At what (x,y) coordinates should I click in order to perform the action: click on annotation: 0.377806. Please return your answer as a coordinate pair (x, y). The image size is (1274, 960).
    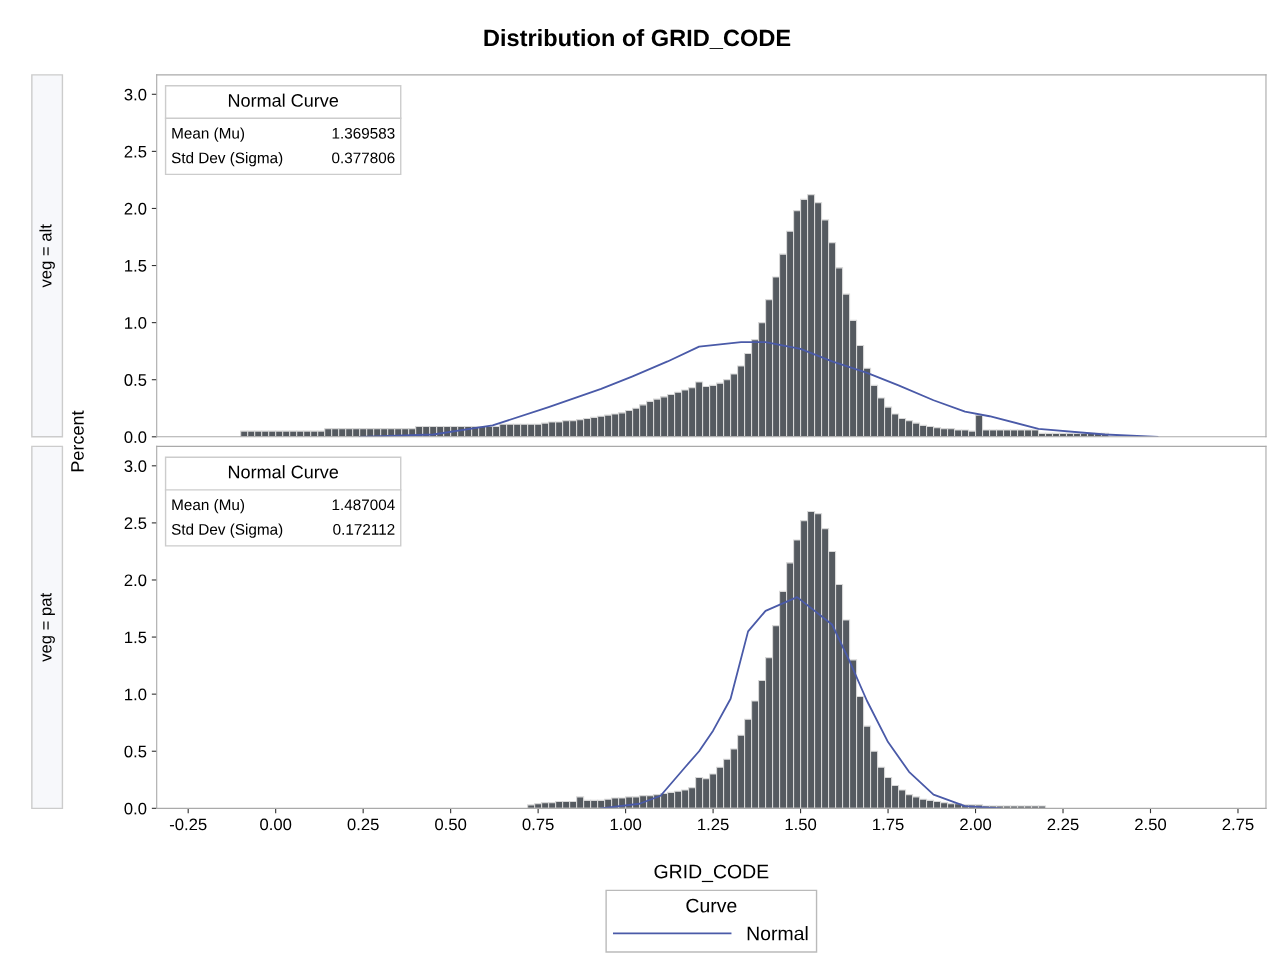
    Looking at the image, I should click on (363, 158).